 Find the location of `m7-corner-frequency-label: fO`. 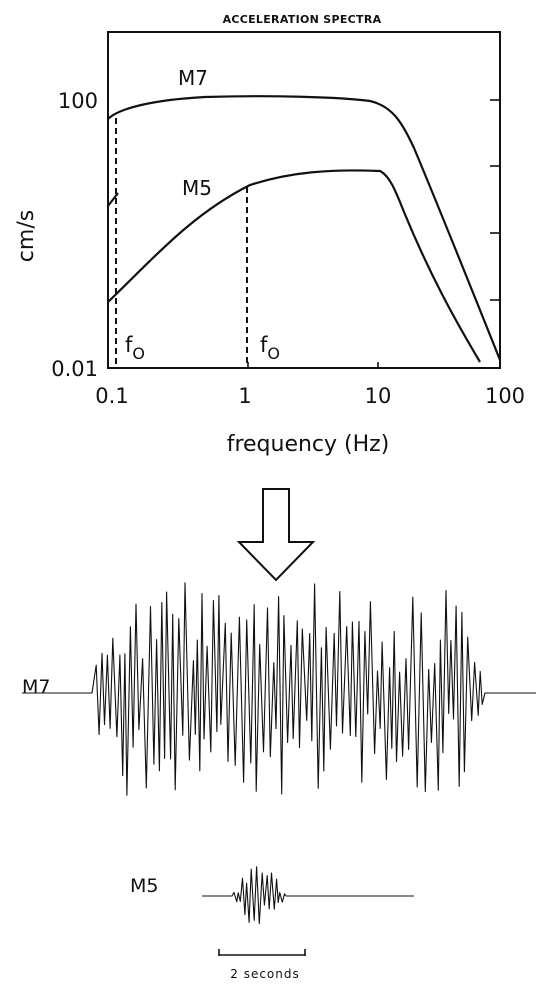

m7-corner-frequency-label: fO is located at coordinates (135, 348).